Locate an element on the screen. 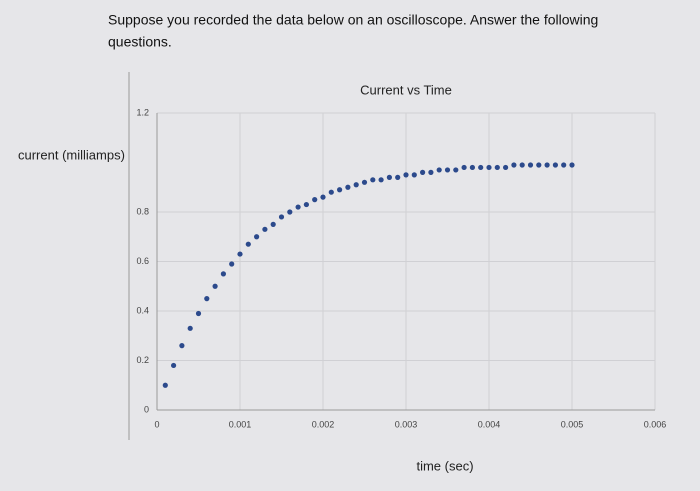 The width and height of the screenshot is (700, 491). y-tick-label: 1.2 is located at coordinates (142, 112).